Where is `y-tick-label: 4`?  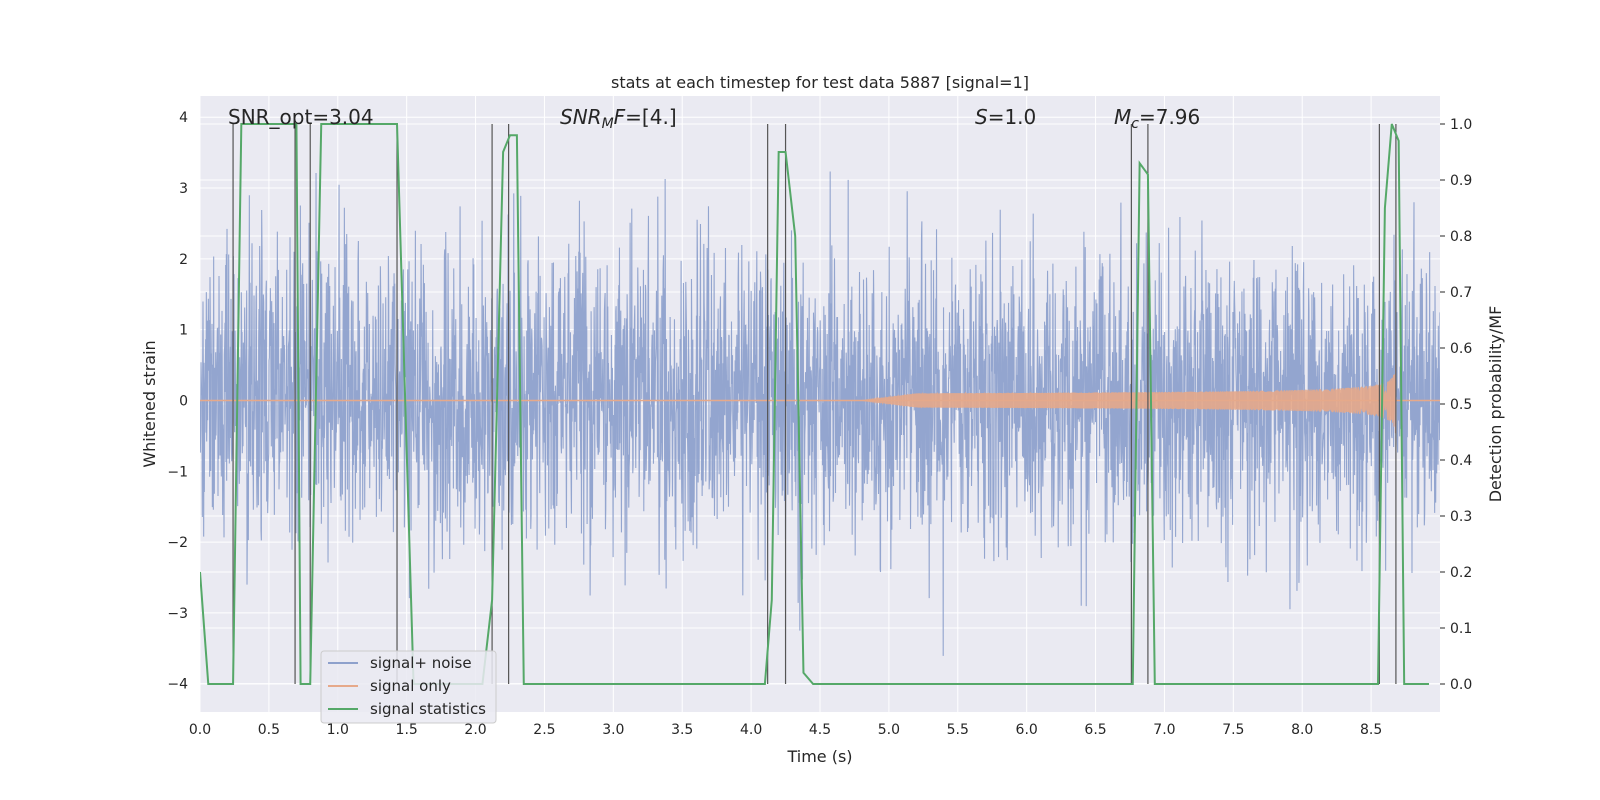 y-tick-label: 4 is located at coordinates (183, 118).